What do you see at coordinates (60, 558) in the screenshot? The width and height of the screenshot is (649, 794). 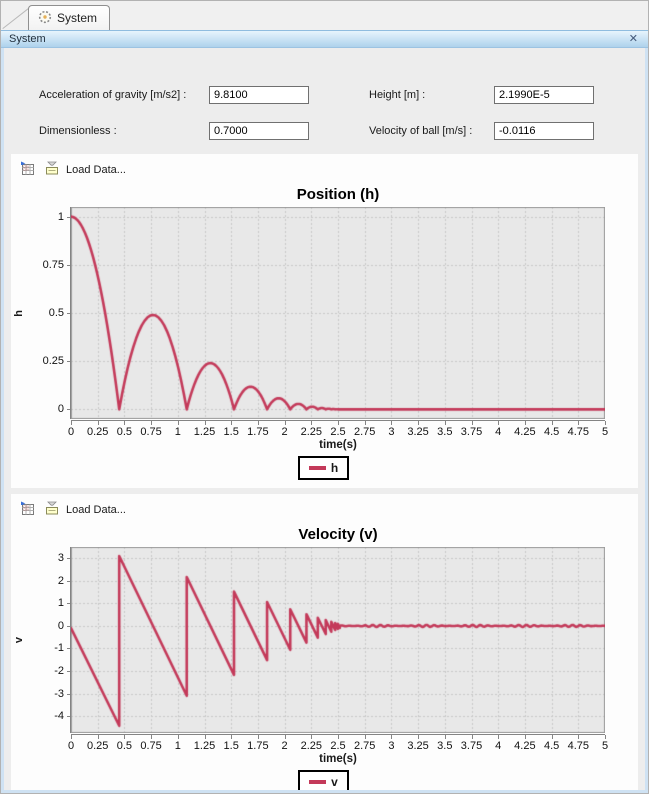 I see `y-tick-label: 3` at bounding box center [60, 558].